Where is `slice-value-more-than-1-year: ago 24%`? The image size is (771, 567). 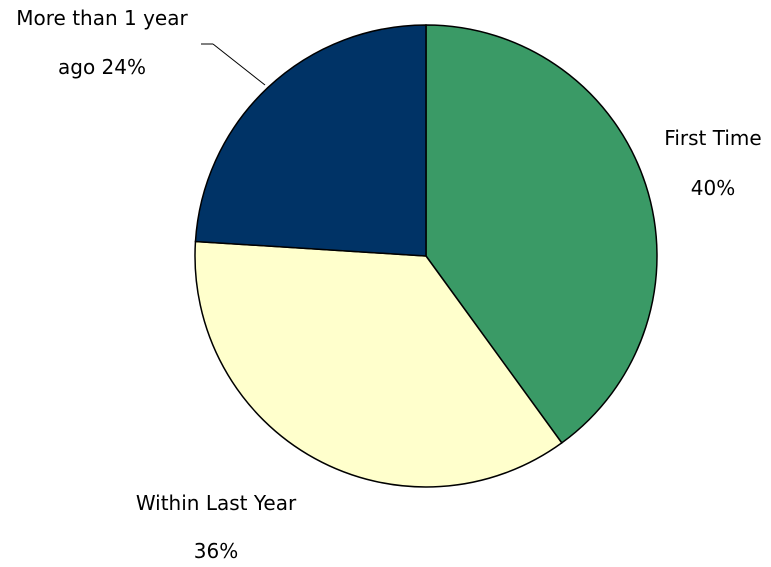
slice-value-more-than-1-year: ago 24% is located at coordinates (102, 67).